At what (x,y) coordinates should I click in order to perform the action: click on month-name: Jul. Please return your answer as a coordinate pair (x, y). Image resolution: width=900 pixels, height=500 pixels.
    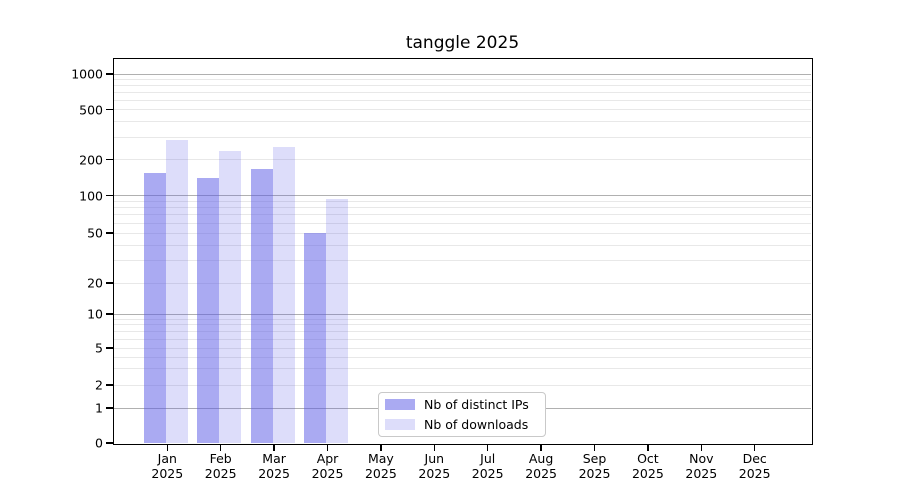
    Looking at the image, I should click on (488, 458).